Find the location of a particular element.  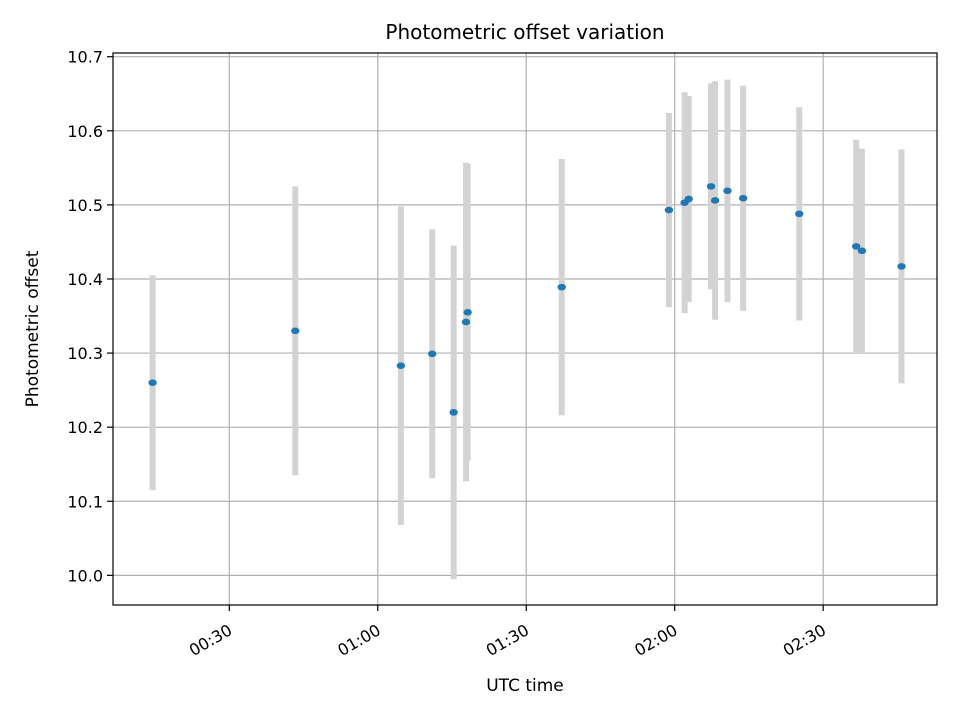

x-tick-label: 02:00 is located at coordinates (655, 640).